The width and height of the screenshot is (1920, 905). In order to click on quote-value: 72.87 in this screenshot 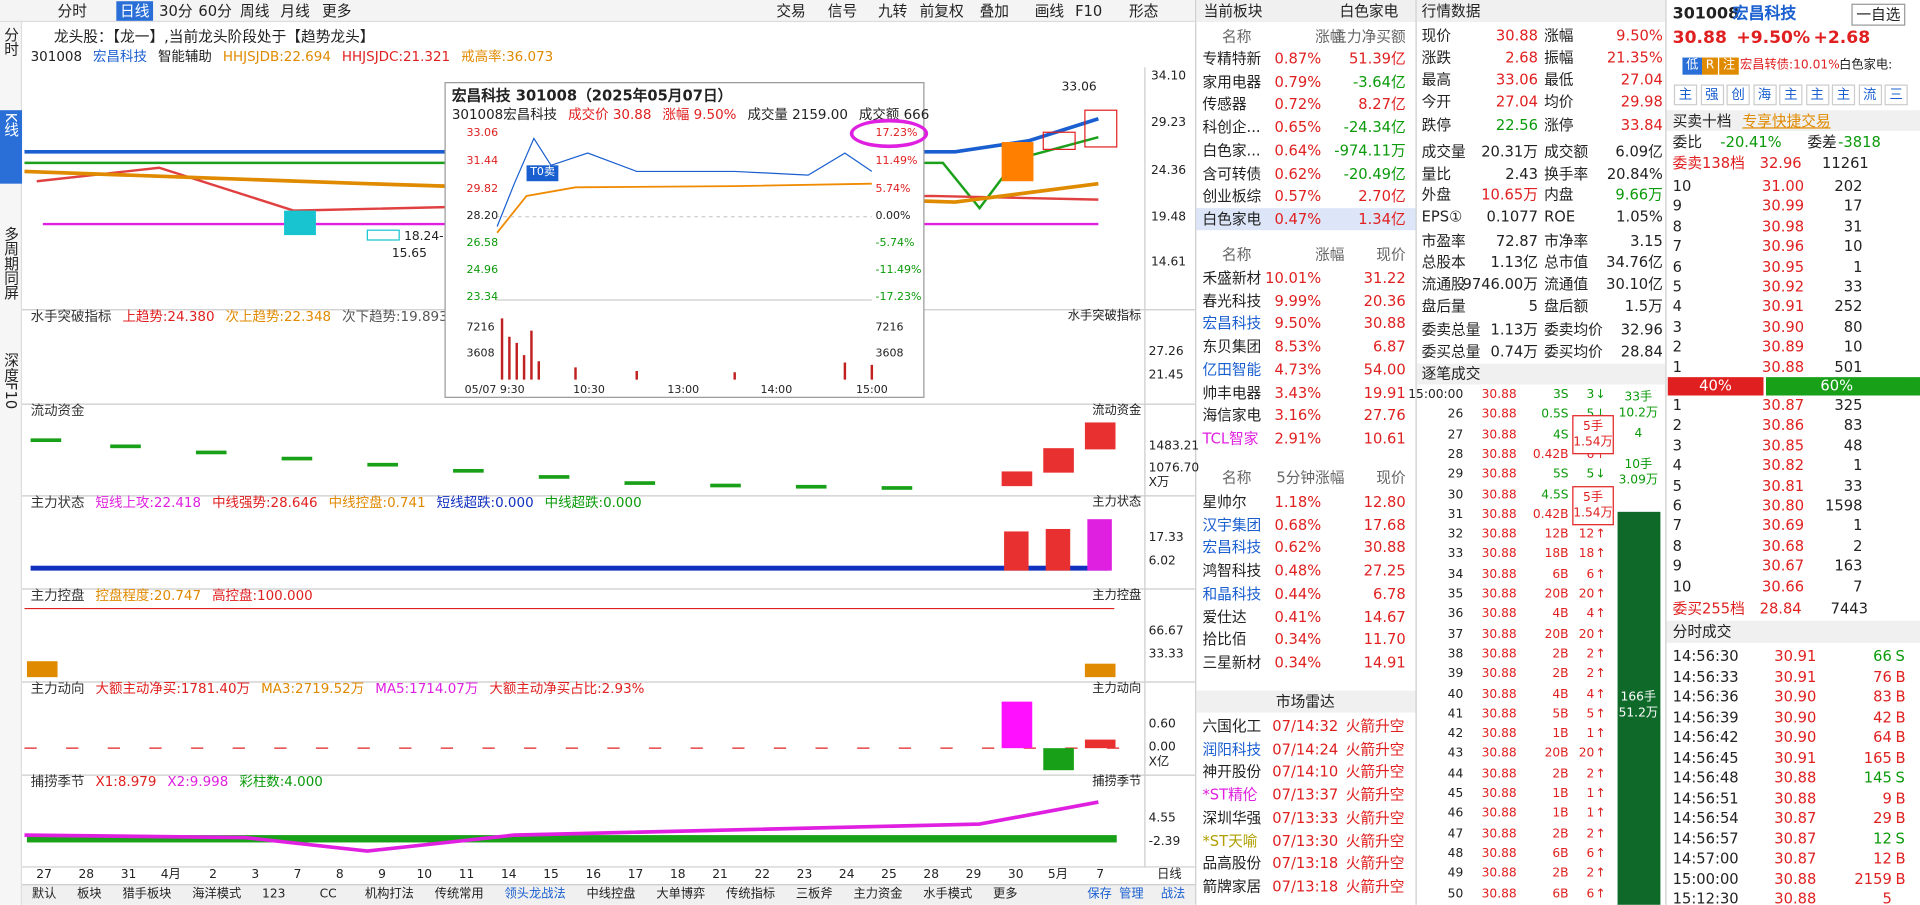, I will do `click(1516, 241)`.